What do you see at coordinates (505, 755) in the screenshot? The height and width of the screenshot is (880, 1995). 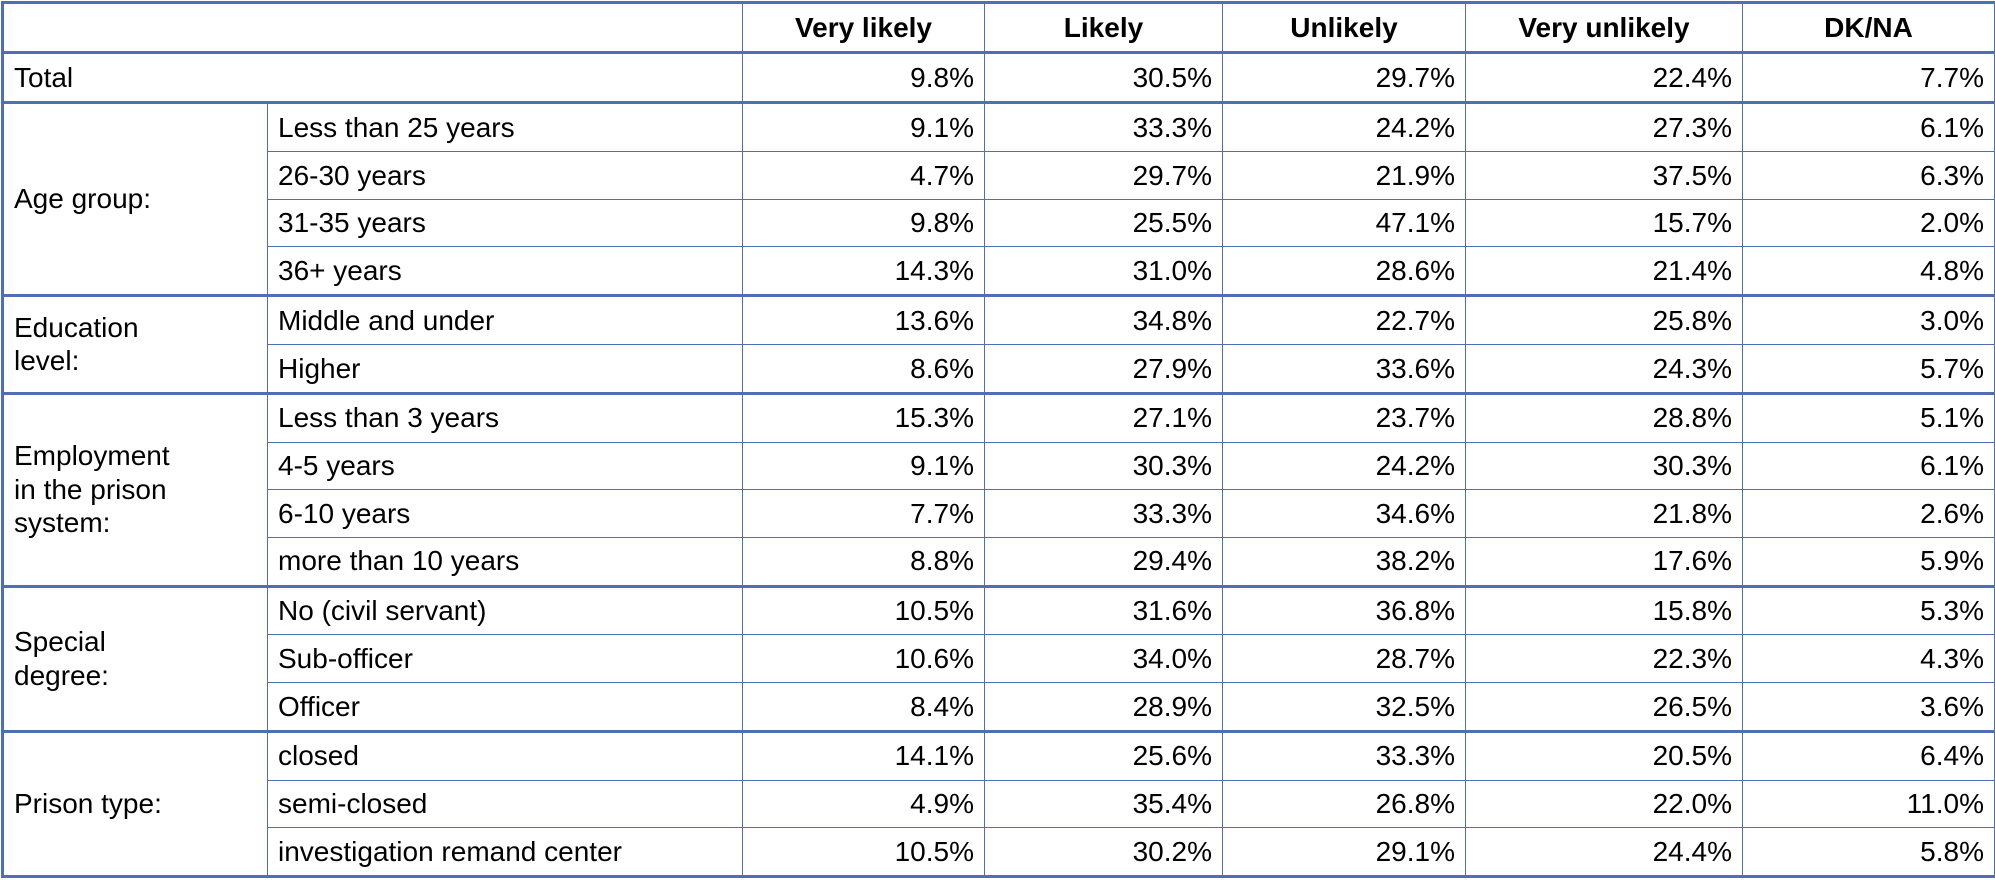 I see `row-label: closed` at bounding box center [505, 755].